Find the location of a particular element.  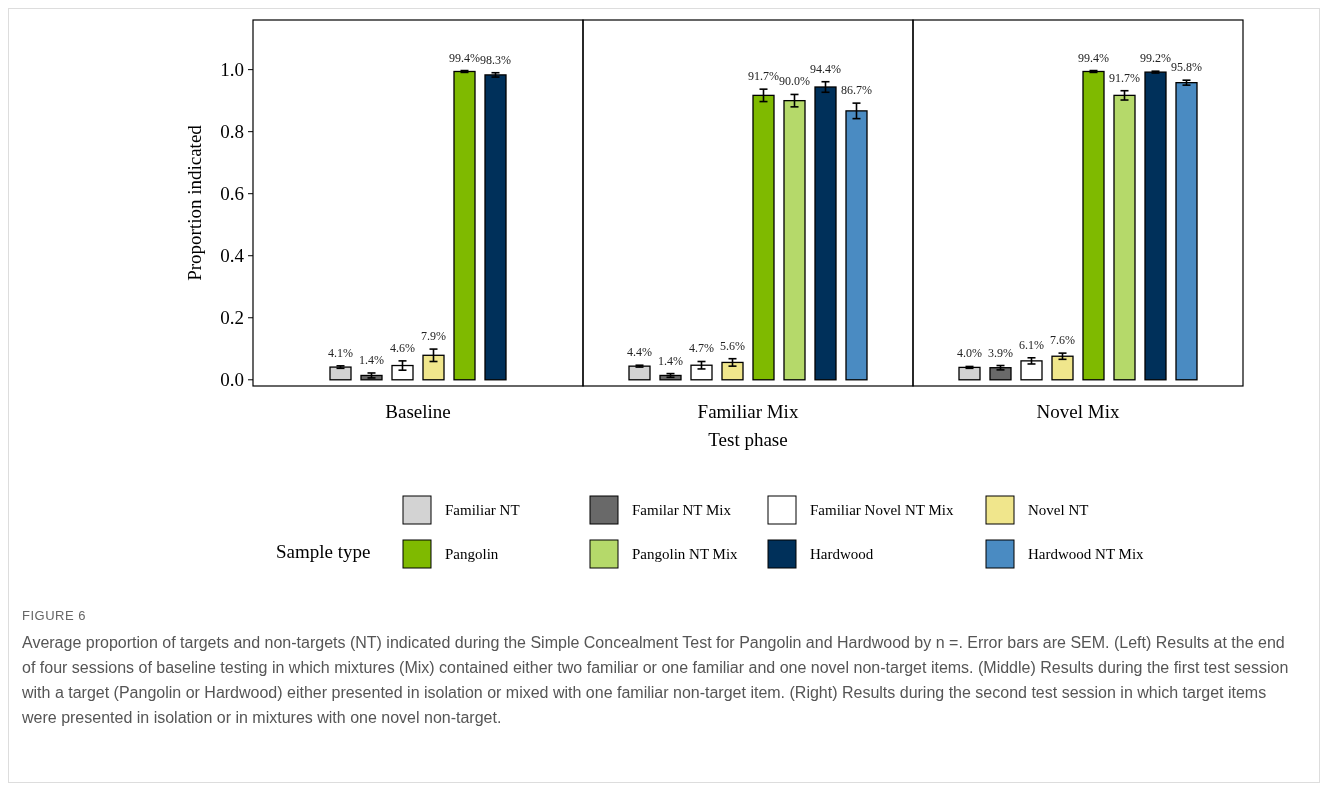

data-label: 90.0% is located at coordinates (794, 81).